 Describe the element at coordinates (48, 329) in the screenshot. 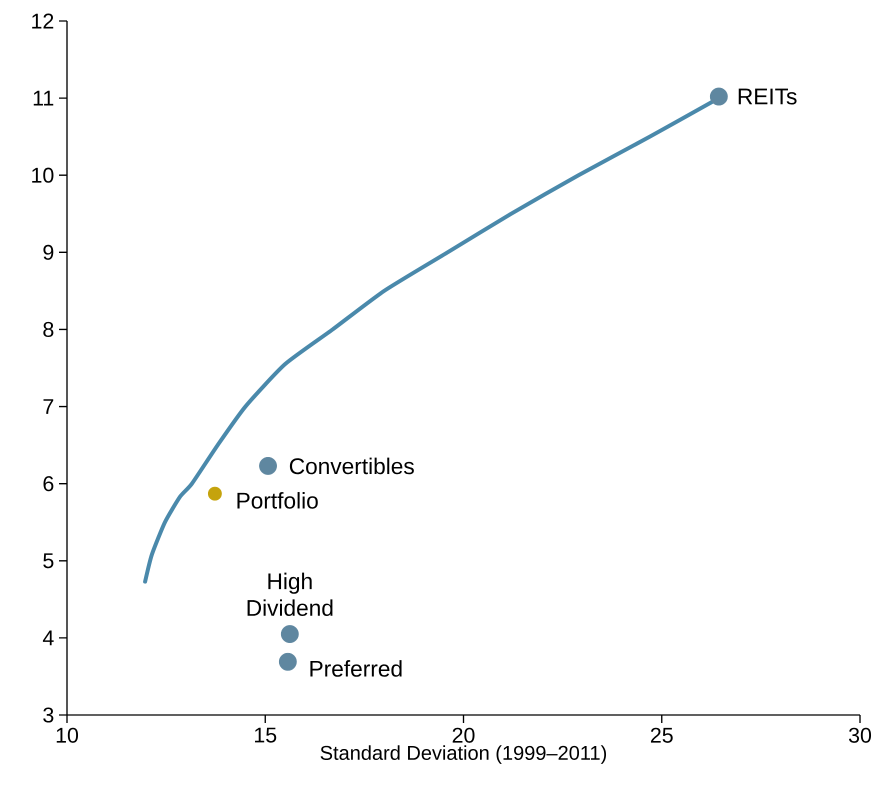

I see `y-tick-label: 8` at that location.